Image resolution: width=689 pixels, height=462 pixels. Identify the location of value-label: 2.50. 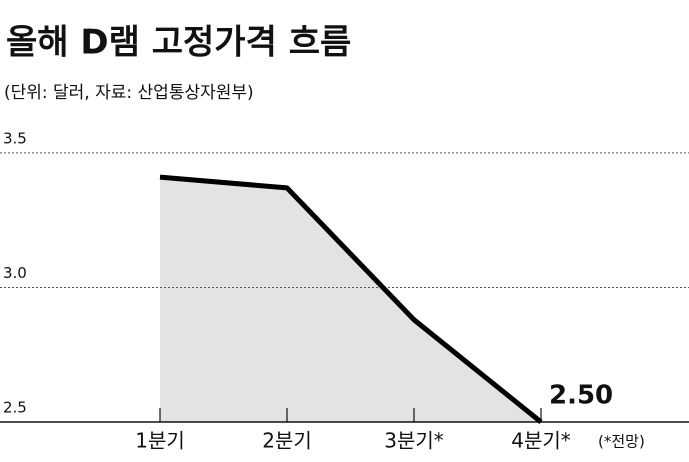
(581, 396).